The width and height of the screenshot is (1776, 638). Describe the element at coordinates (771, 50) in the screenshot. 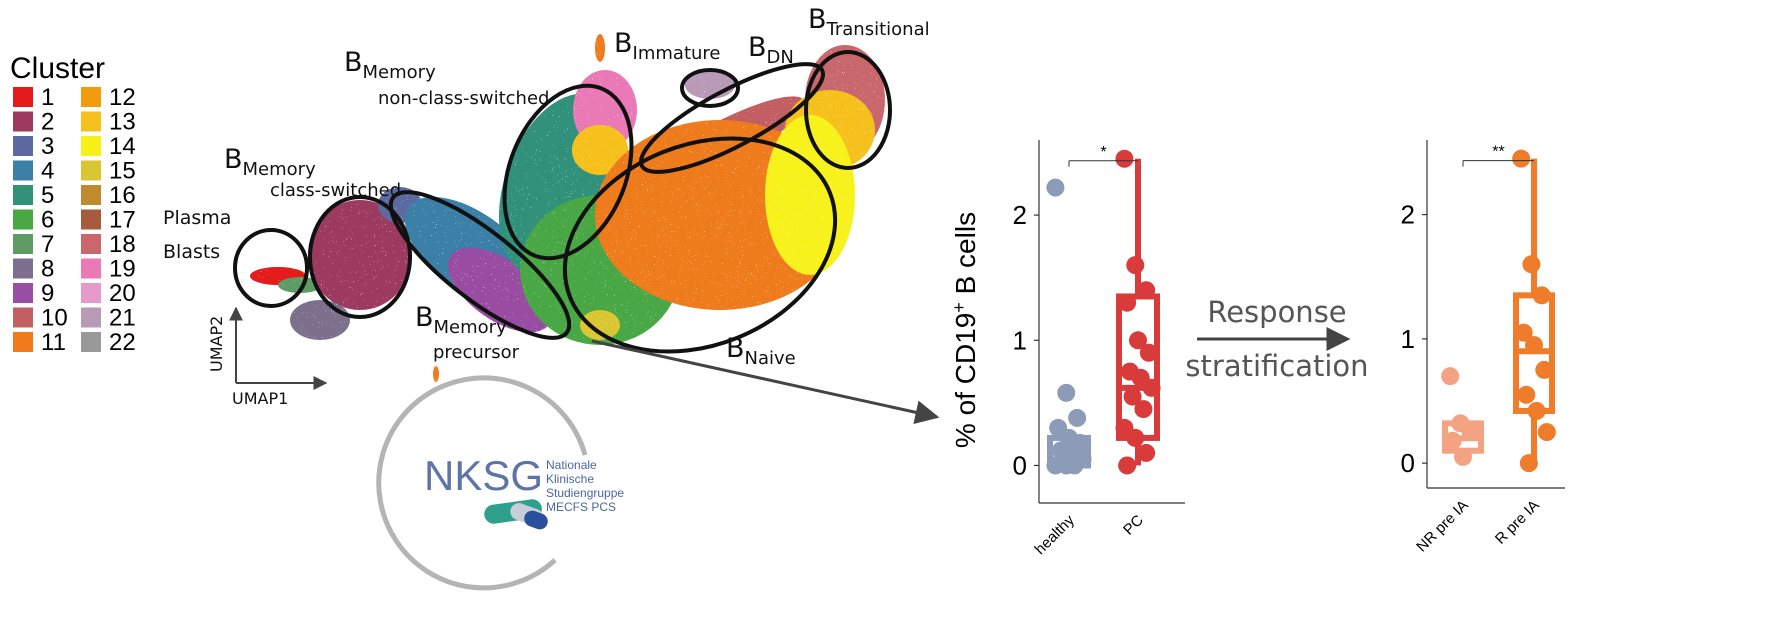

I see `label-dn: BDN` at that location.